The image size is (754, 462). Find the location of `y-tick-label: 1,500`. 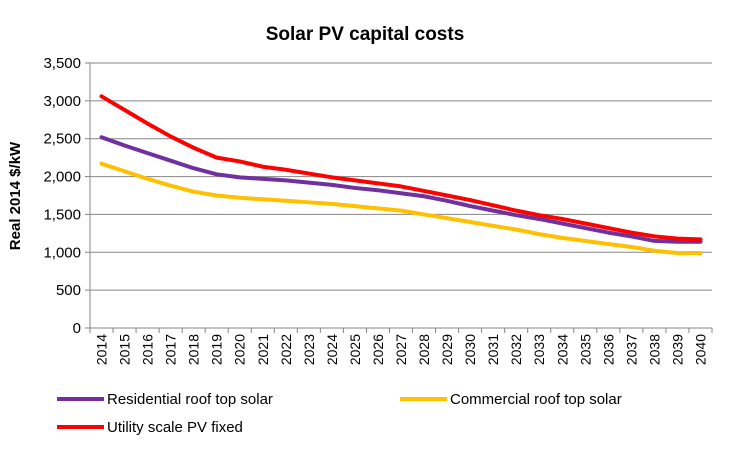

y-tick-label: 1,500 is located at coordinates (62, 214).